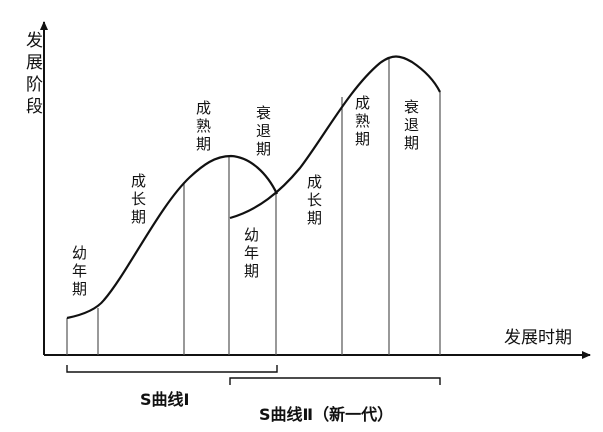 Image resolution: width=603 pixels, height=432 pixels. What do you see at coordinates (362, 121) in the screenshot?
I see `stage-label-c2-mature: 成熟期` at bounding box center [362, 121].